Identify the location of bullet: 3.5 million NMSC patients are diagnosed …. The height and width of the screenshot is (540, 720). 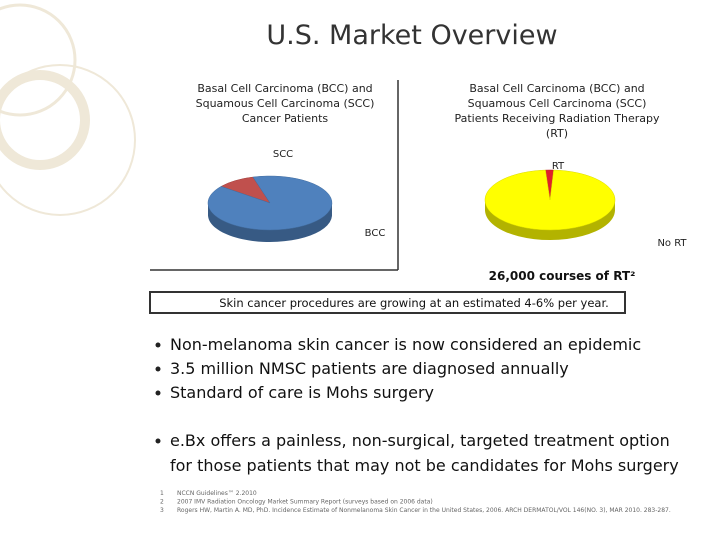
(369, 368).